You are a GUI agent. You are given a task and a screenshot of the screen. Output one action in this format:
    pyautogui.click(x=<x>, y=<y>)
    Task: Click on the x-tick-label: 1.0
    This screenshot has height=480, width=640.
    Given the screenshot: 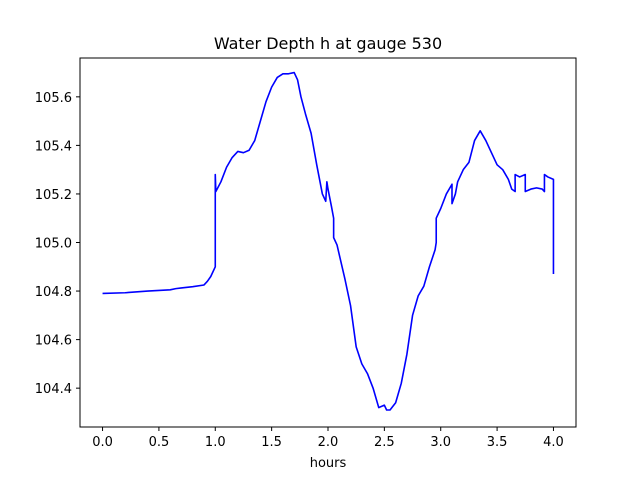 What is the action you would take?
    pyautogui.click(x=215, y=442)
    